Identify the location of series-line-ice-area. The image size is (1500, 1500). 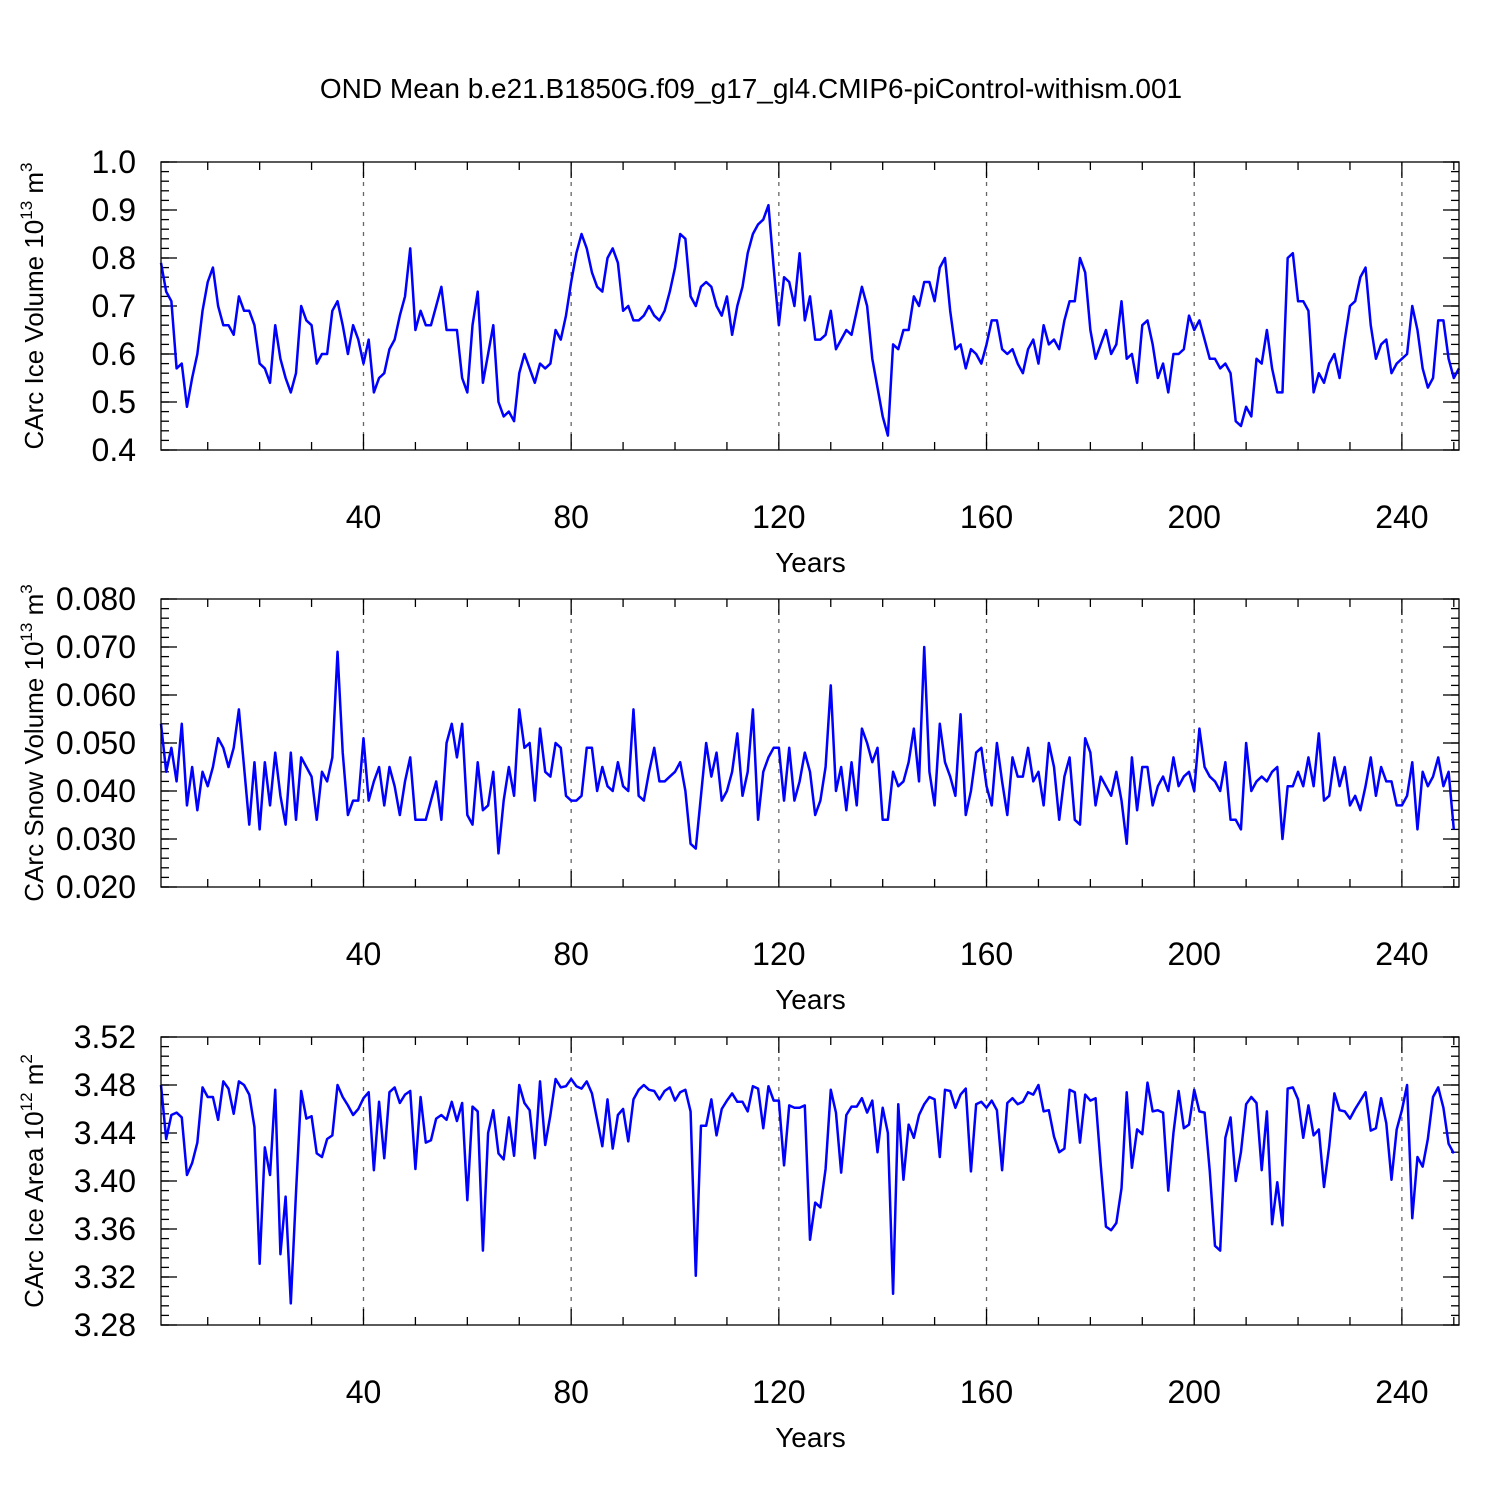
(807, 1191).